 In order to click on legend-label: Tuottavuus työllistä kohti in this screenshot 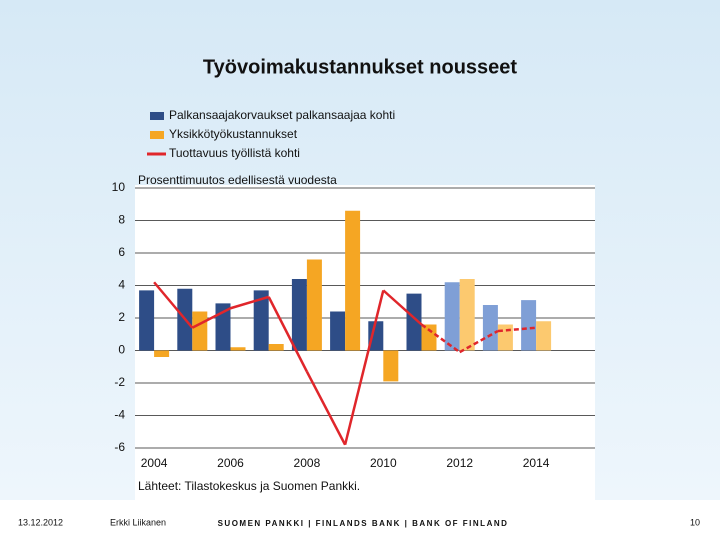, I will do `click(234, 153)`.